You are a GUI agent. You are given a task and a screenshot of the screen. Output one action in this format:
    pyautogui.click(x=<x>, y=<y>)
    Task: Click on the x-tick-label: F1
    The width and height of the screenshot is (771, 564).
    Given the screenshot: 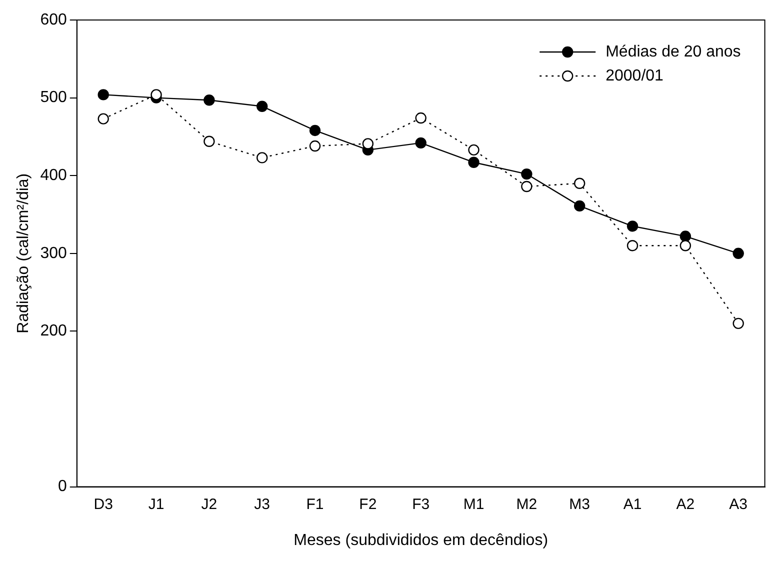 What is the action you would take?
    pyautogui.click(x=315, y=504)
    